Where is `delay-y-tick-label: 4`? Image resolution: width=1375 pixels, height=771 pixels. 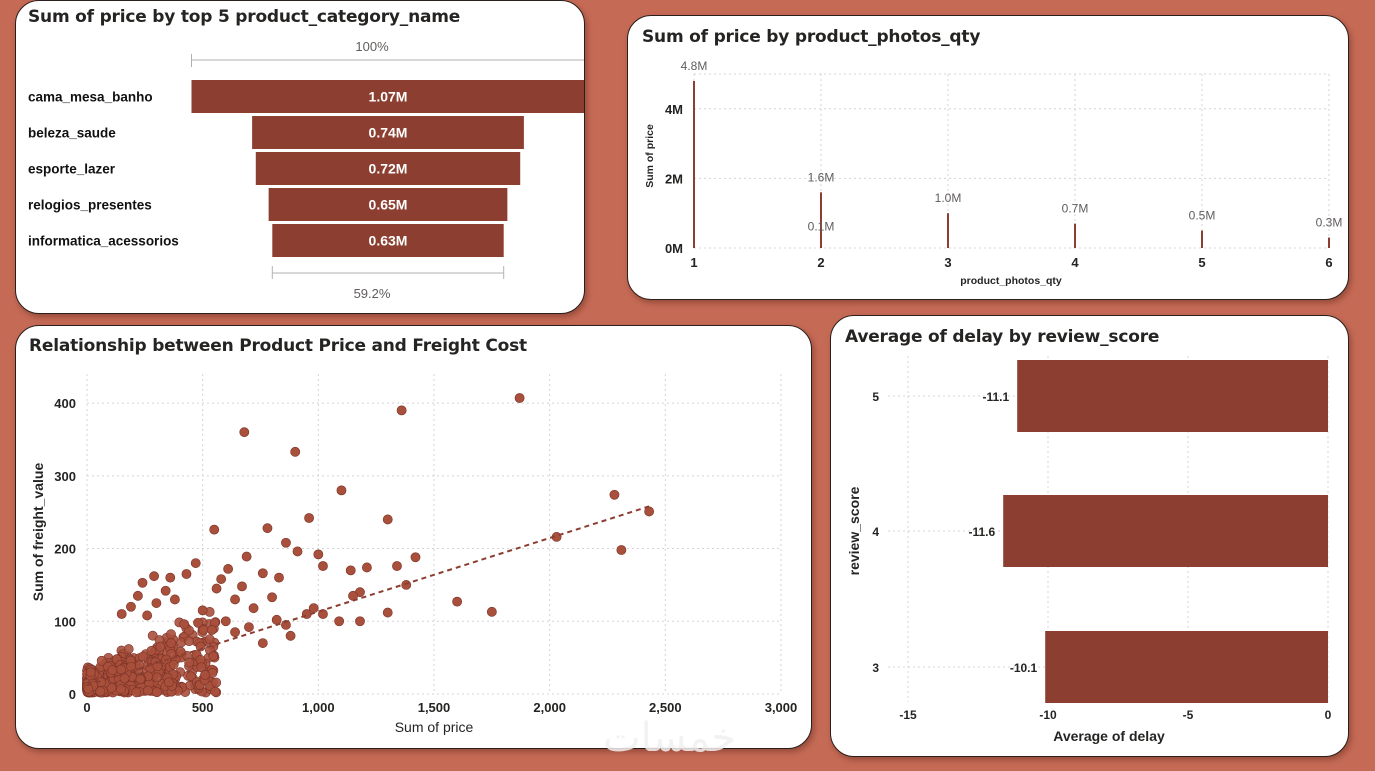 delay-y-tick-label: 4 is located at coordinates (875, 532).